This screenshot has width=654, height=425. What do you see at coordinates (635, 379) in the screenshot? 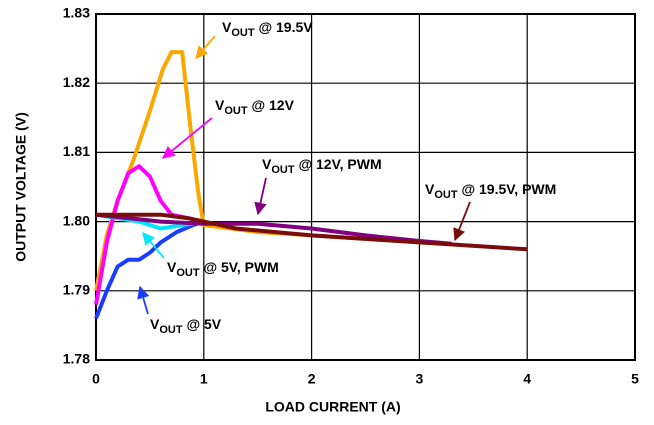
I see `x-tick-label: 5` at bounding box center [635, 379].